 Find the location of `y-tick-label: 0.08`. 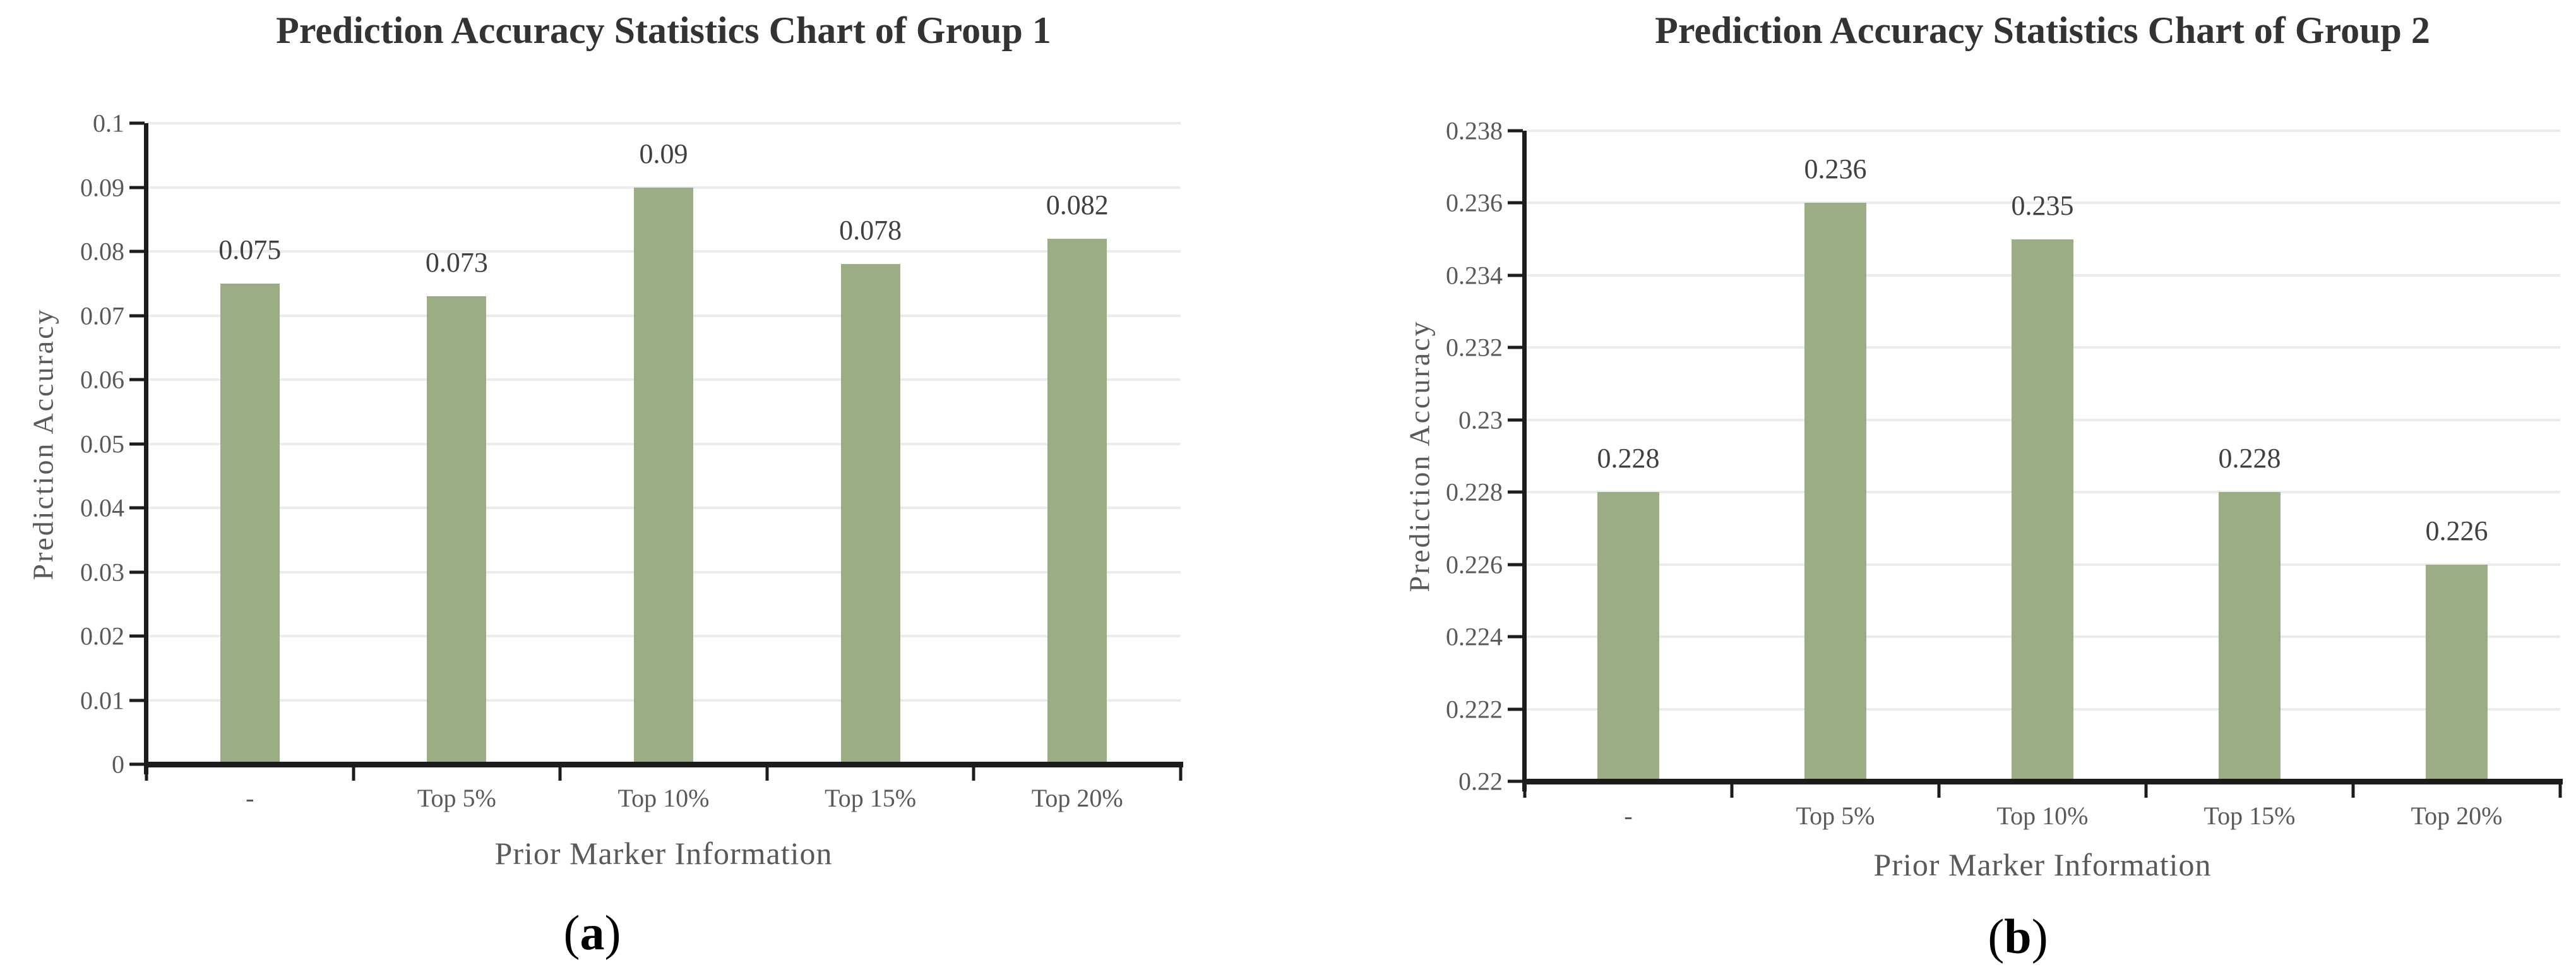

y-tick-label: 0.08 is located at coordinates (102, 251).